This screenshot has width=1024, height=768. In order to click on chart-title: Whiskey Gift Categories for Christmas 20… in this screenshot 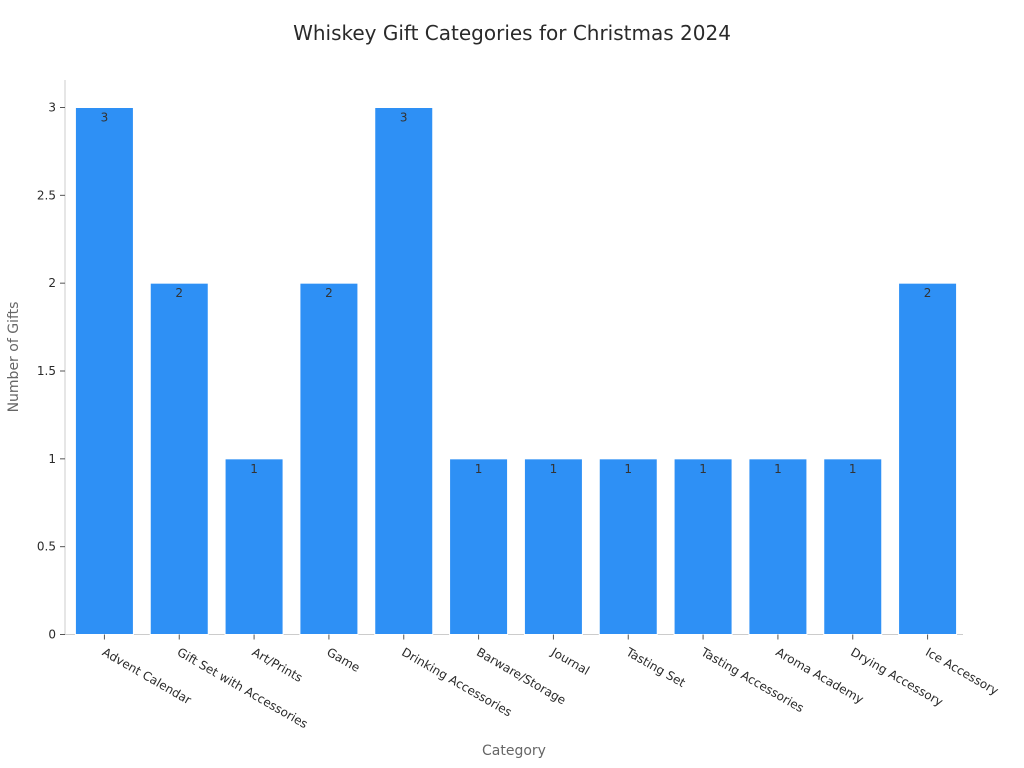, I will do `click(512, 33)`.